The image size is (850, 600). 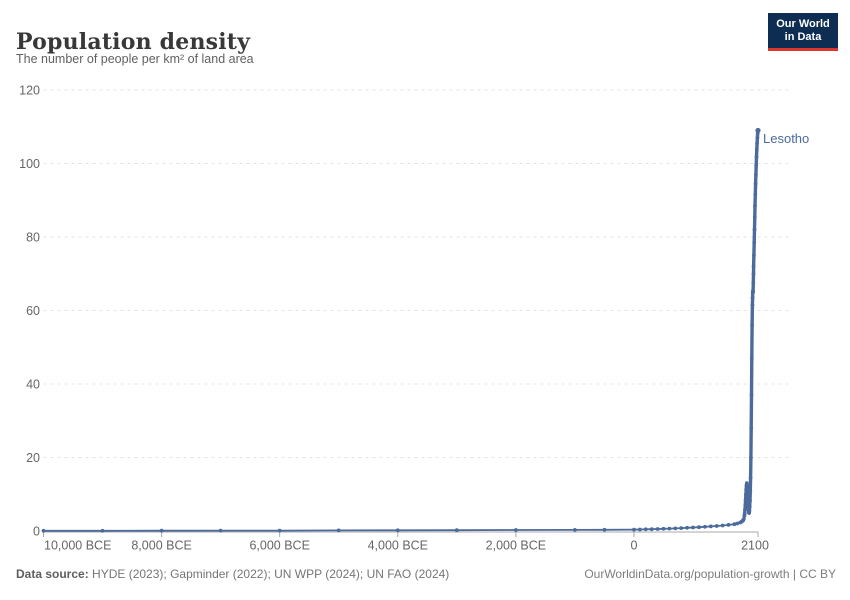 What do you see at coordinates (77, 546) in the screenshot?
I see `x-tick-label: 10,000 BCE` at bounding box center [77, 546].